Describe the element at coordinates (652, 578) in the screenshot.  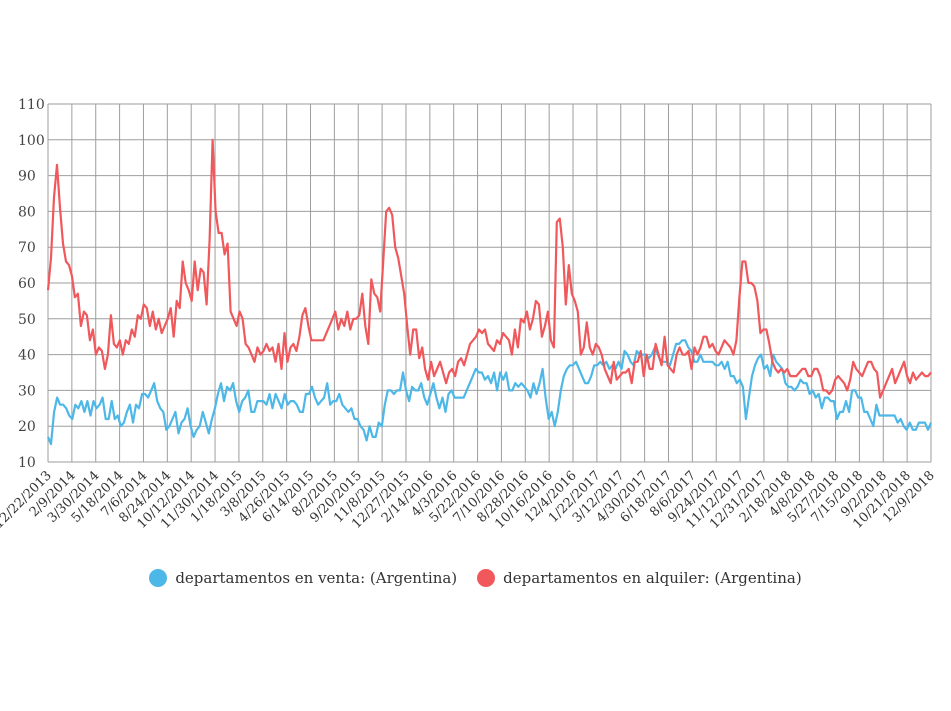
I see `legend-label-alquiler: departamentos en alquiler: (Argentina)` at that location.